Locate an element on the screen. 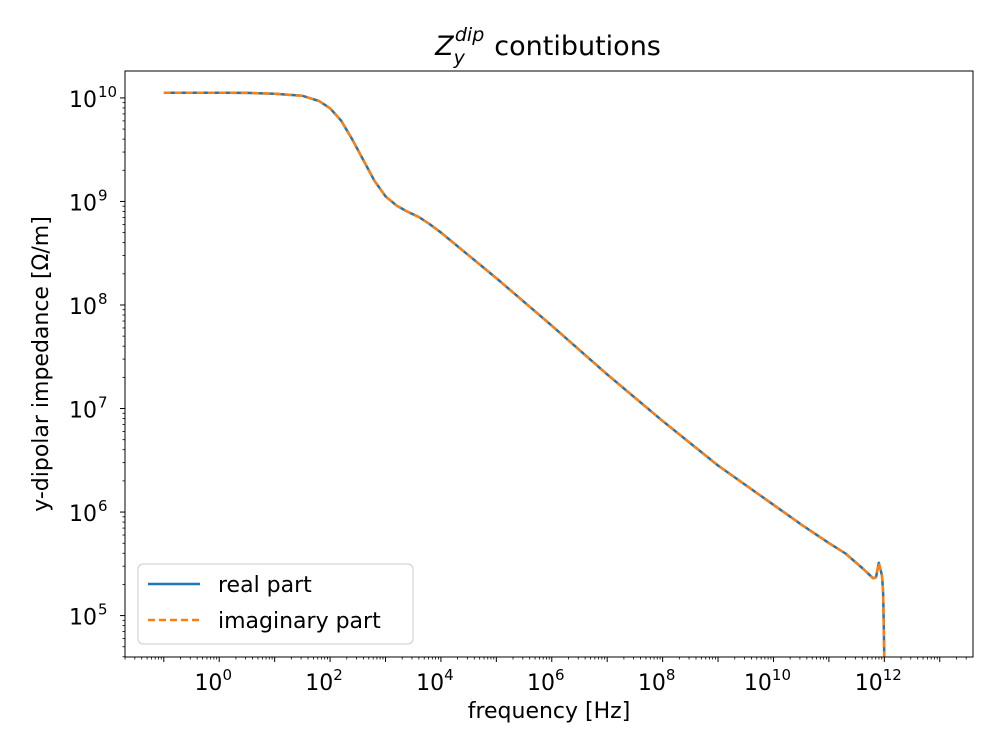 Image resolution: width=1000 pixels, height=750 pixels. y-tick-exponent: 6 is located at coordinates (103, 506).